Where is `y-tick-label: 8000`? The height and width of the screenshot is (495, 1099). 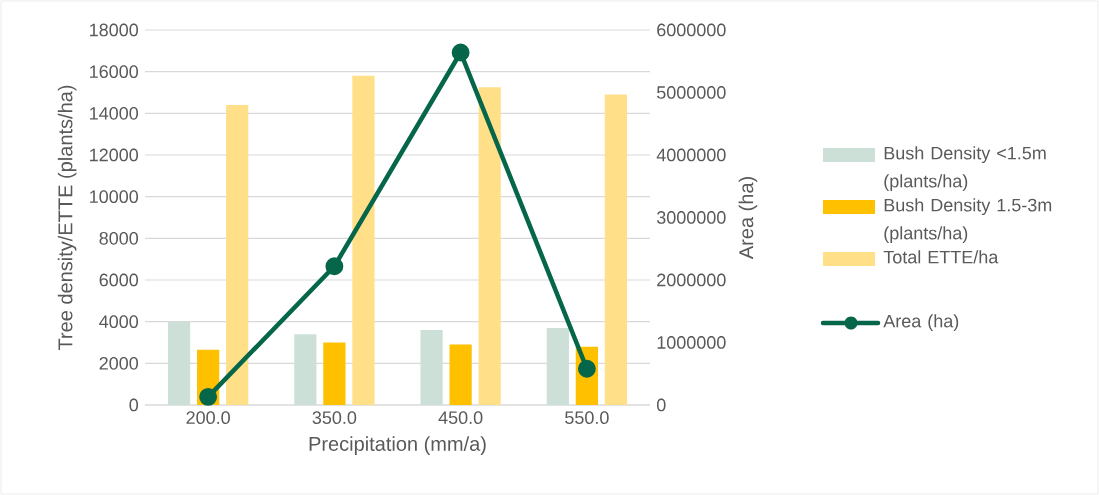 y-tick-label: 8000 is located at coordinates (119, 238).